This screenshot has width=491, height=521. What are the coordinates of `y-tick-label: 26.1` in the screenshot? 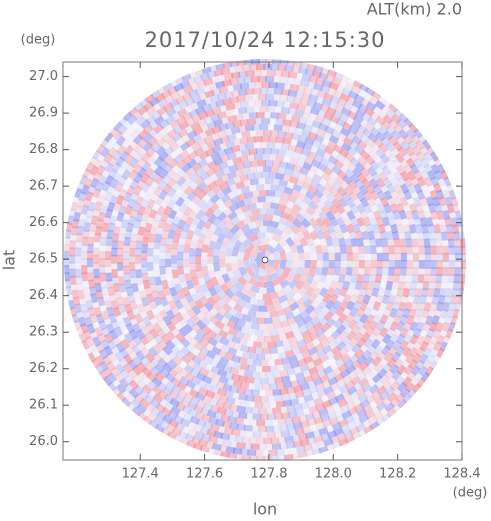 It's located at (43, 405).